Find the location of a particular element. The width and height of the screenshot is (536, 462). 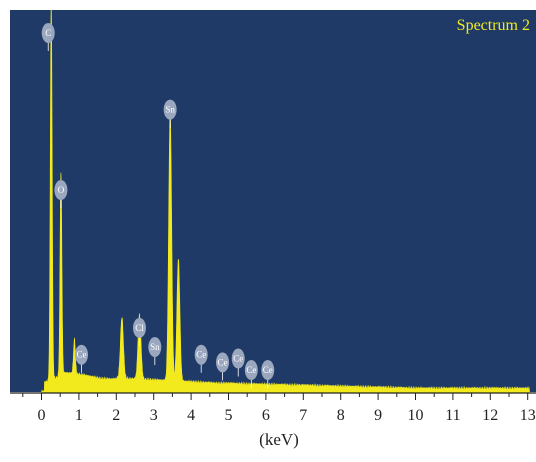

peak-label-marker: C is located at coordinates (48, 36).